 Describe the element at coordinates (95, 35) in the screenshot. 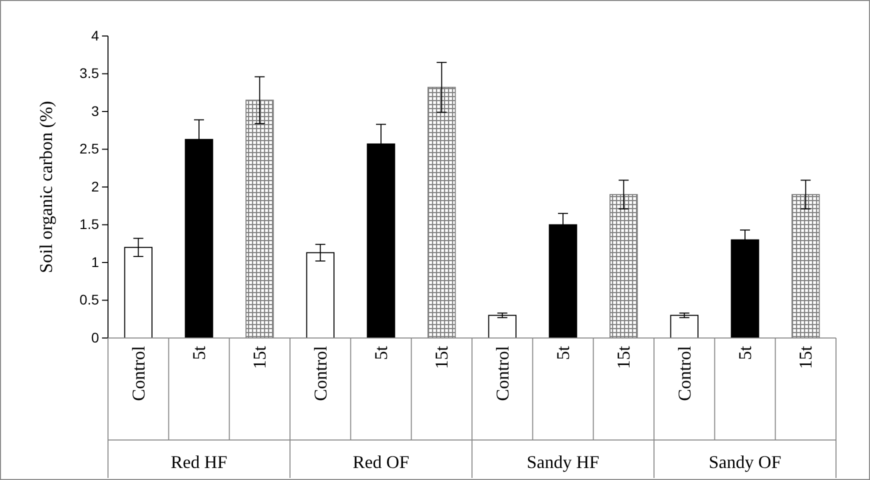

I see `y-tick-label: 4` at that location.